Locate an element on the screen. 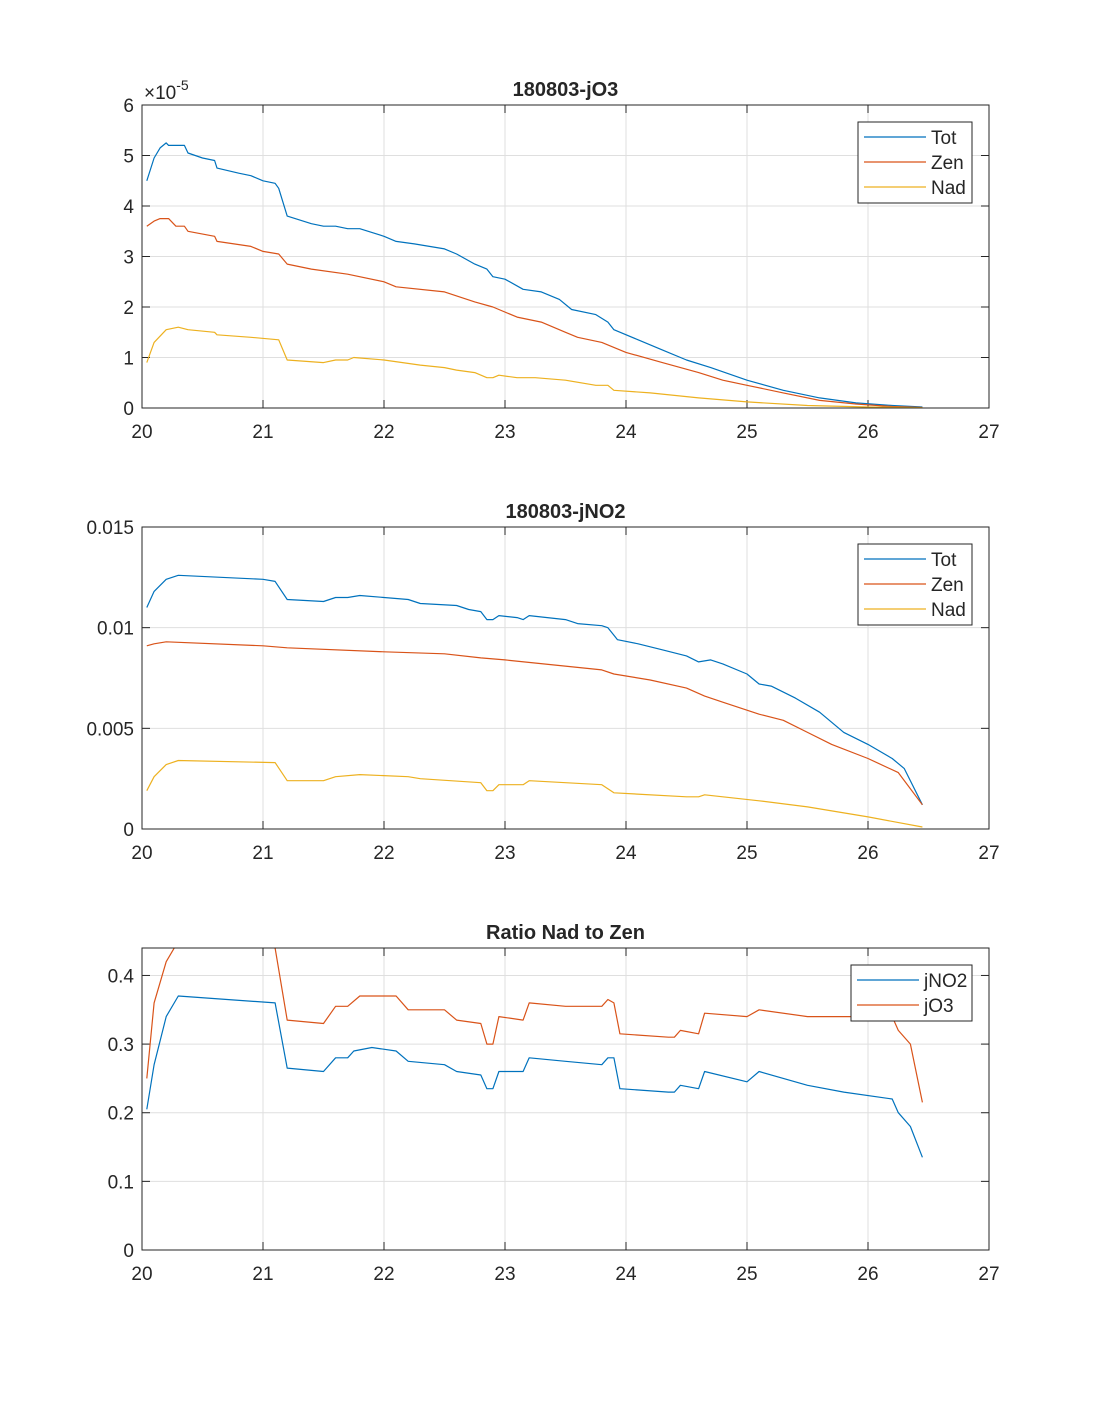  y-tick-label: 0.01 is located at coordinates (115, 629).